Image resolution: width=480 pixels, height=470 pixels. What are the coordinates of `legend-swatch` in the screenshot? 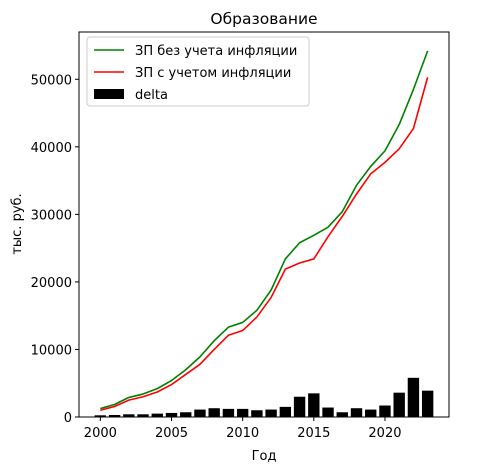 It's located at (109, 94).